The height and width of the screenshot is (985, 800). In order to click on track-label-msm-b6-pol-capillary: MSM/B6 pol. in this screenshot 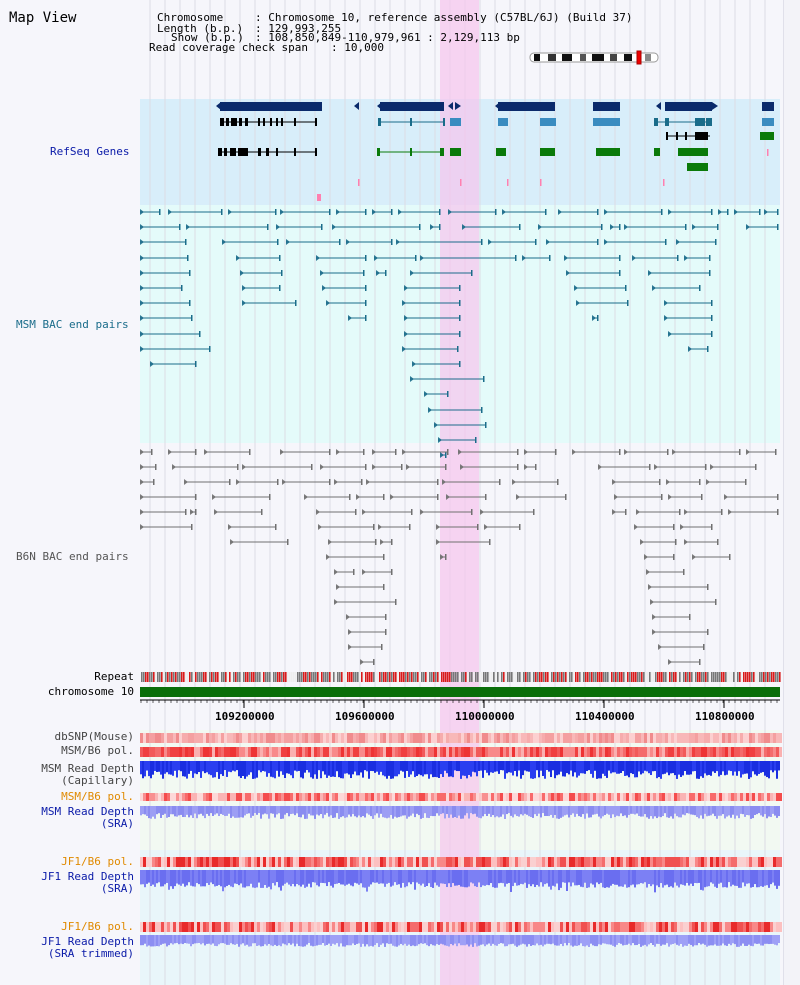, I will do `click(97, 750)`.